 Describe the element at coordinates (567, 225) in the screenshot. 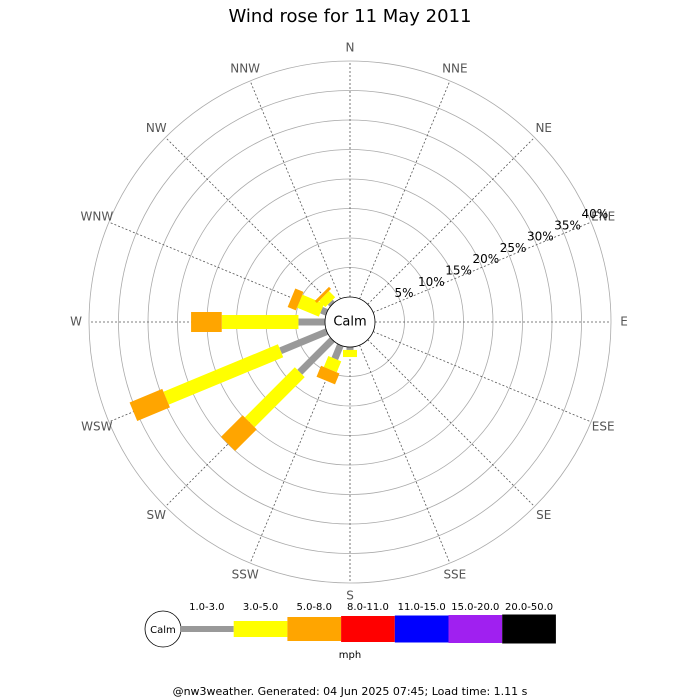

I see `ring-label: 35%` at that location.